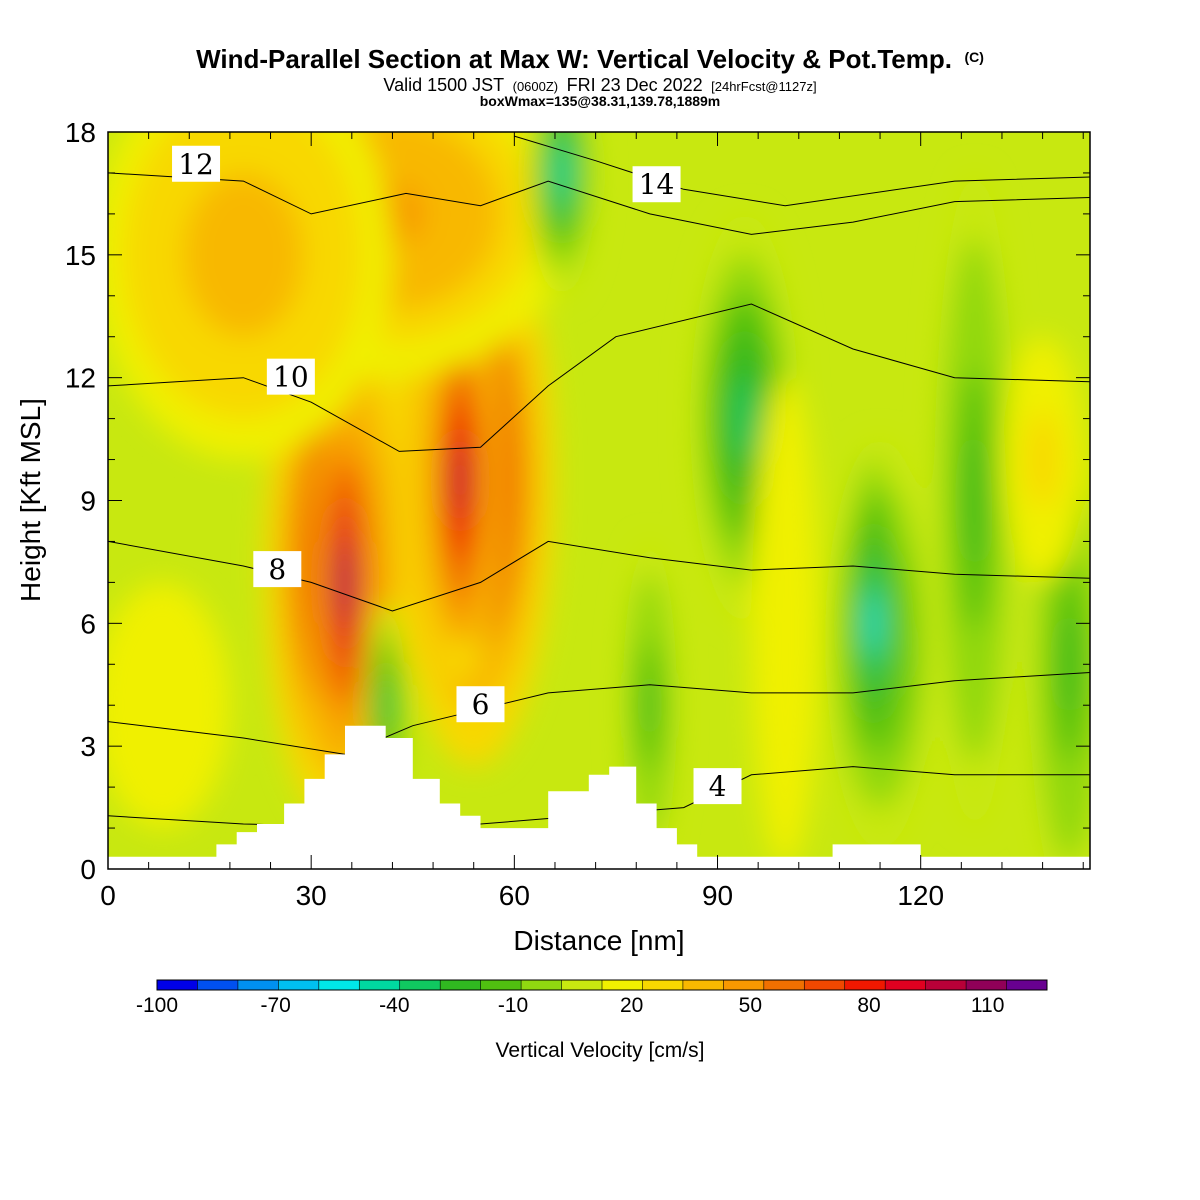 The width and height of the screenshot is (1200, 1200). What do you see at coordinates (514, 895) in the screenshot?
I see `x-tick-label: 60` at bounding box center [514, 895].